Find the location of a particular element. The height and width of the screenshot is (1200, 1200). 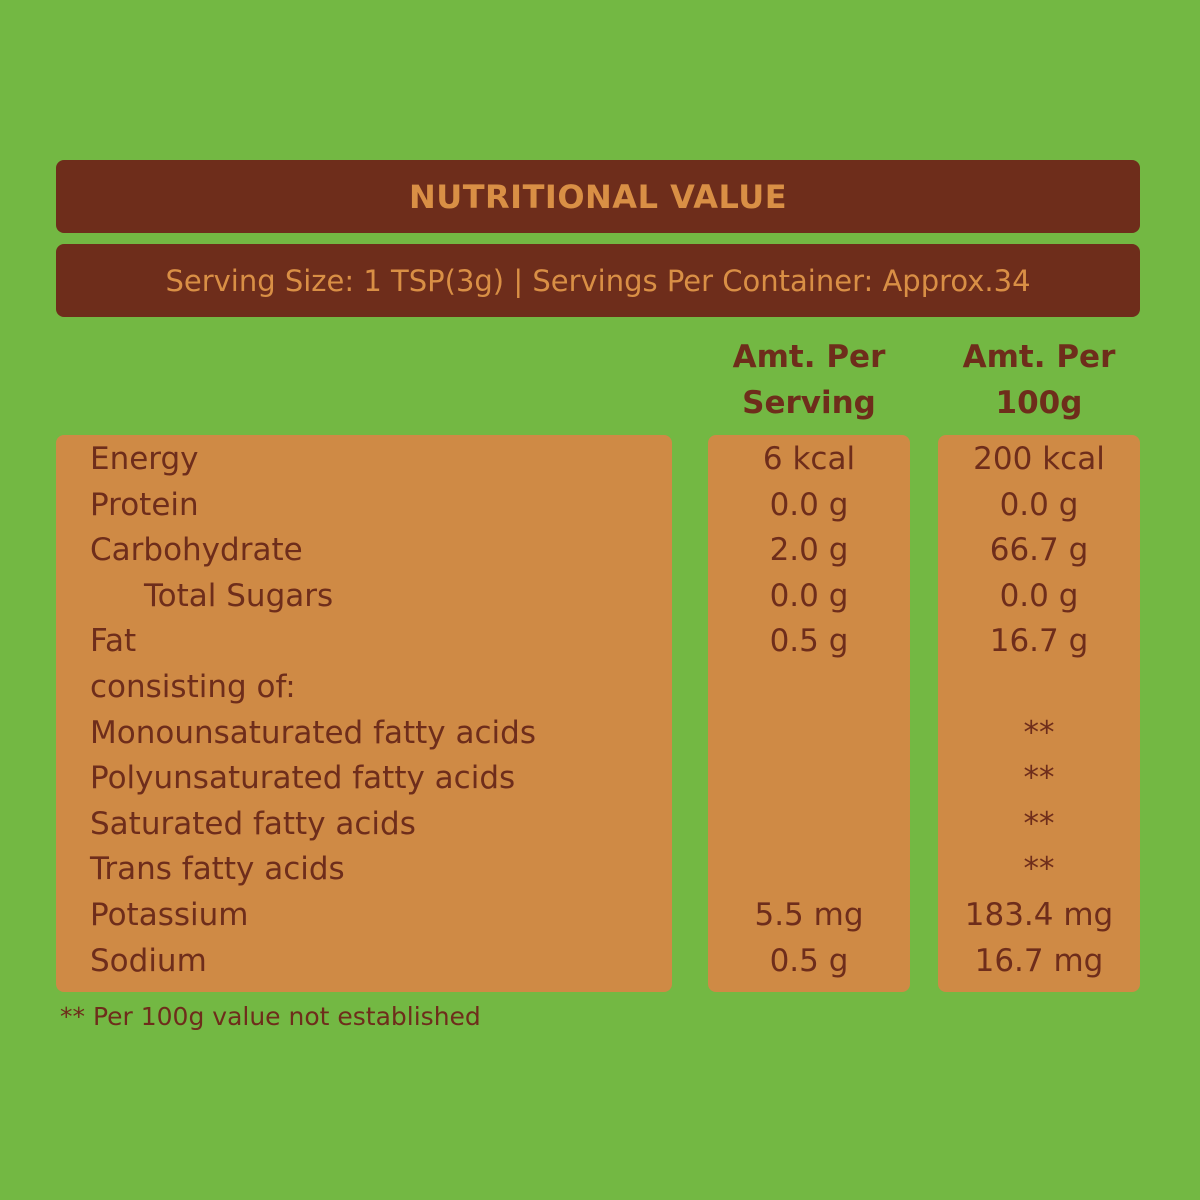

per-100g-value: 16.7 g is located at coordinates (1039, 641).